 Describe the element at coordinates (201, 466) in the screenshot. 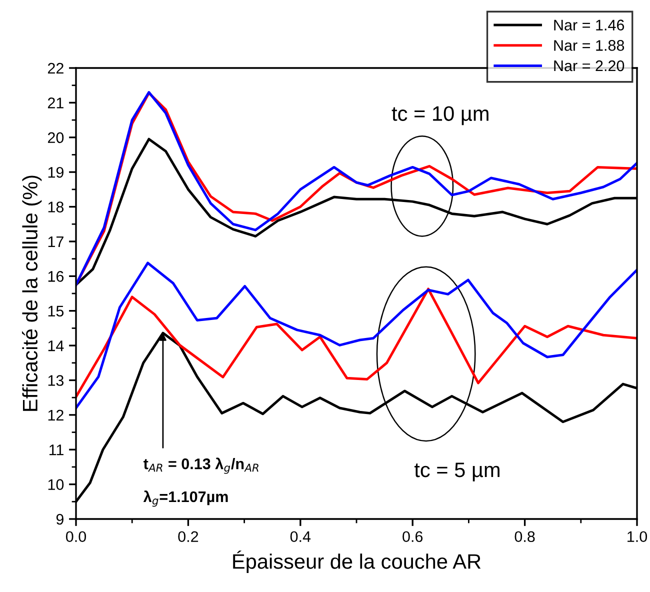

I see `annotation: t$_{AR}$ = 0.13 λ$_{g}$/n$_{AR}$` at that location.